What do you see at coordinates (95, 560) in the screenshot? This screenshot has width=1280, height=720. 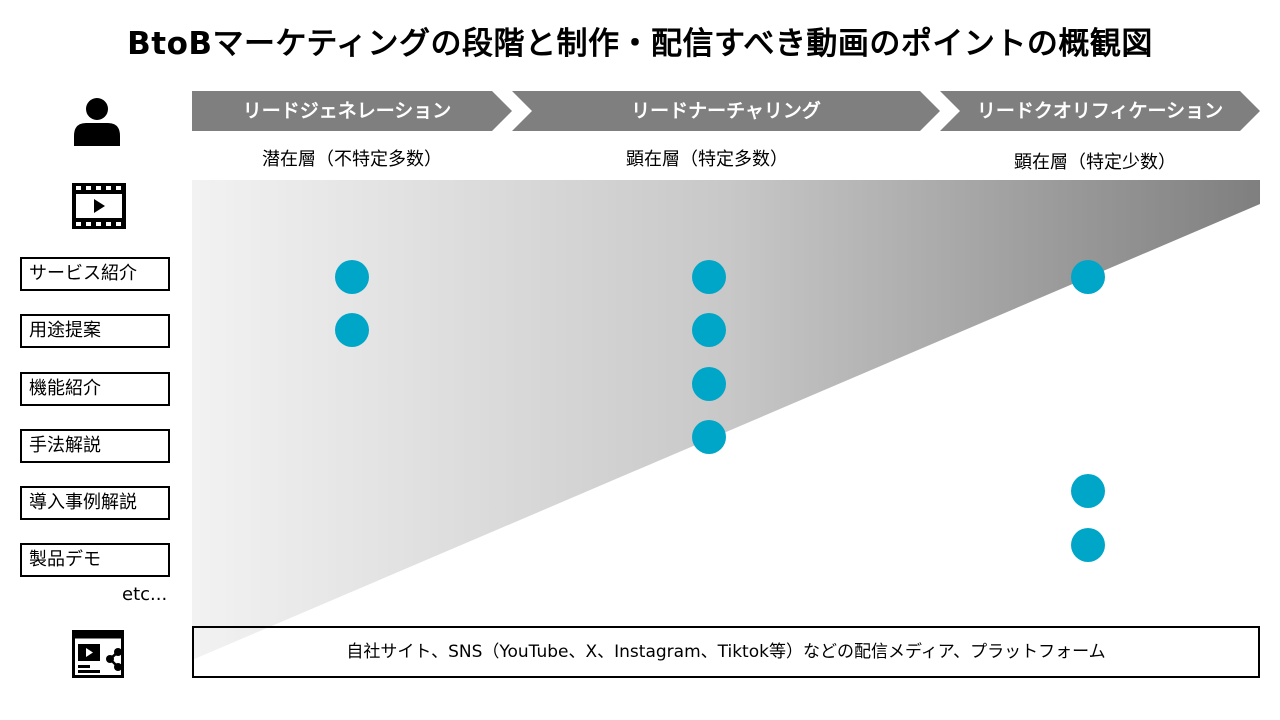 I see `content-type-product-demo: 製品デモ` at bounding box center [95, 560].